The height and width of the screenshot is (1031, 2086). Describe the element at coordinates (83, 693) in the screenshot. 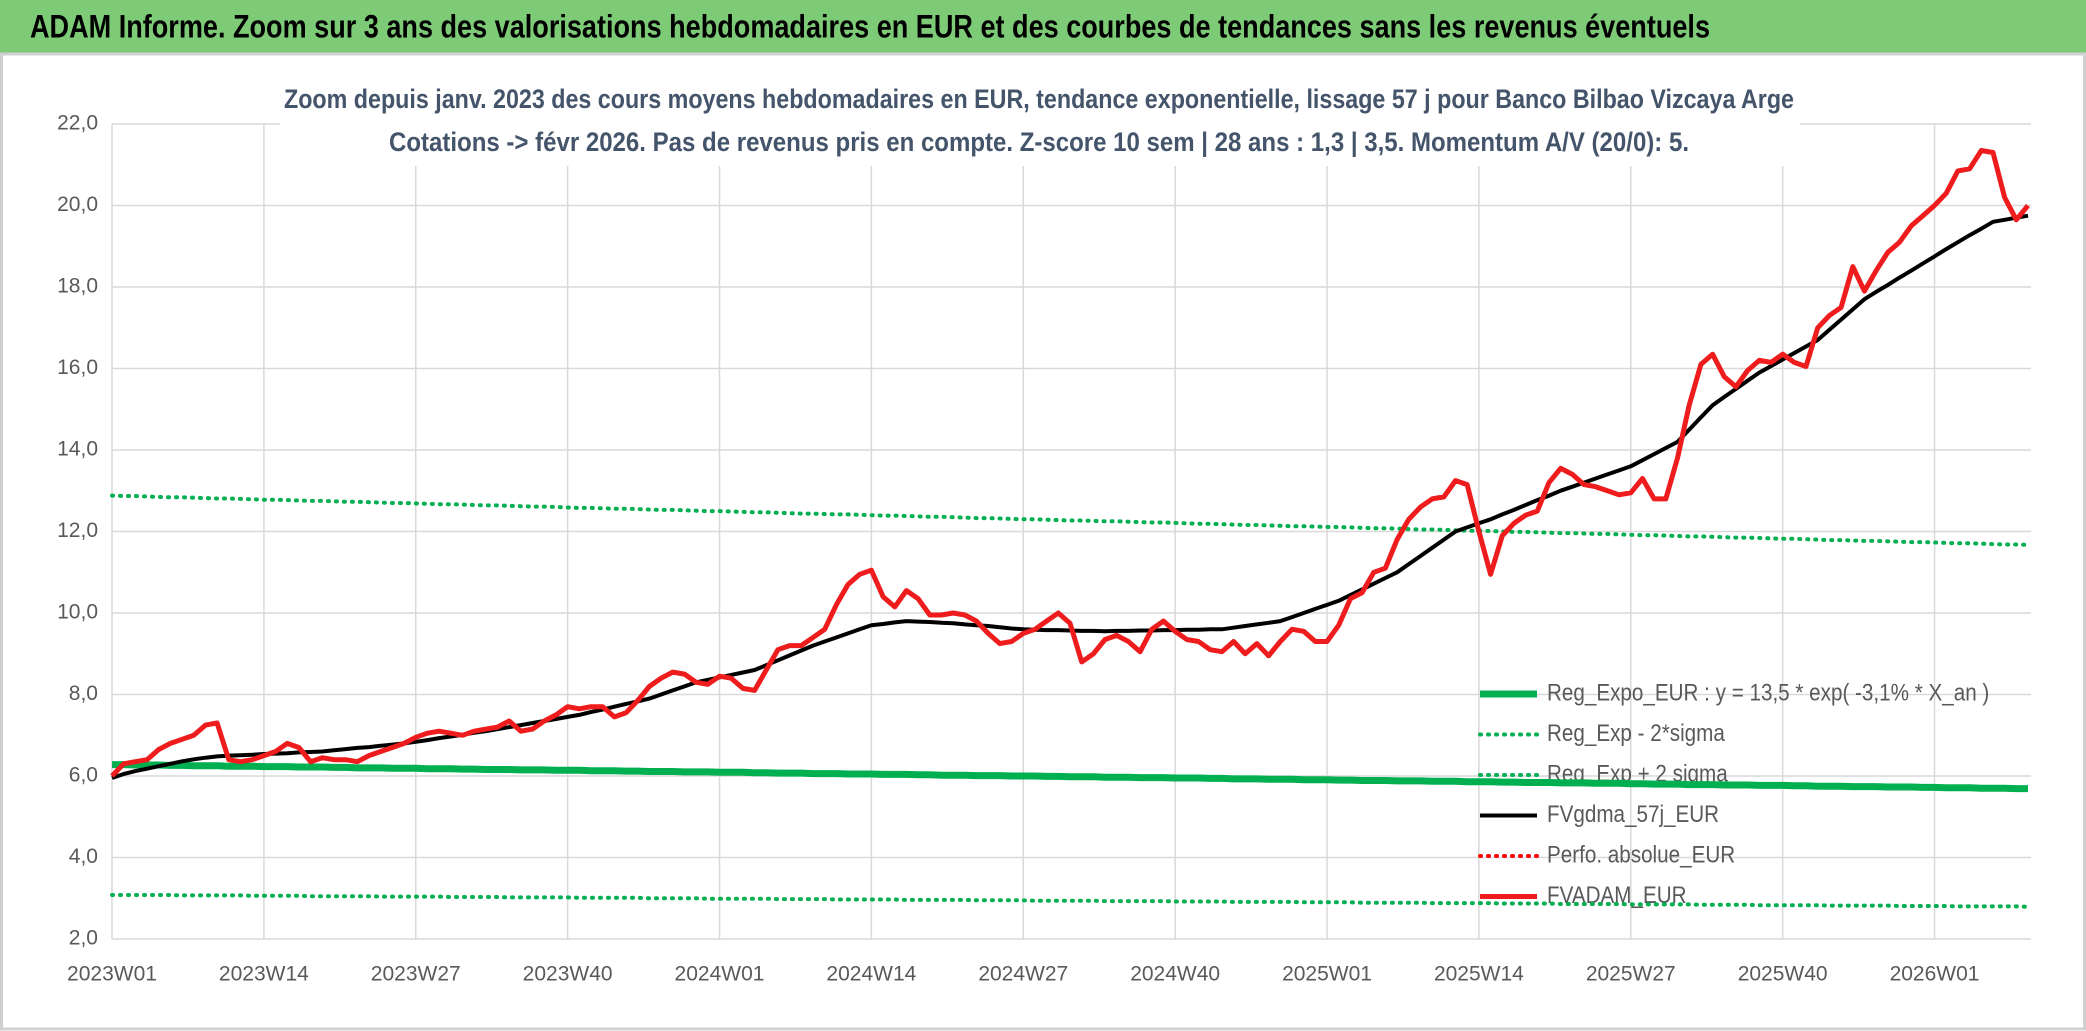

I see `y-tick-label: 8,0` at that location.